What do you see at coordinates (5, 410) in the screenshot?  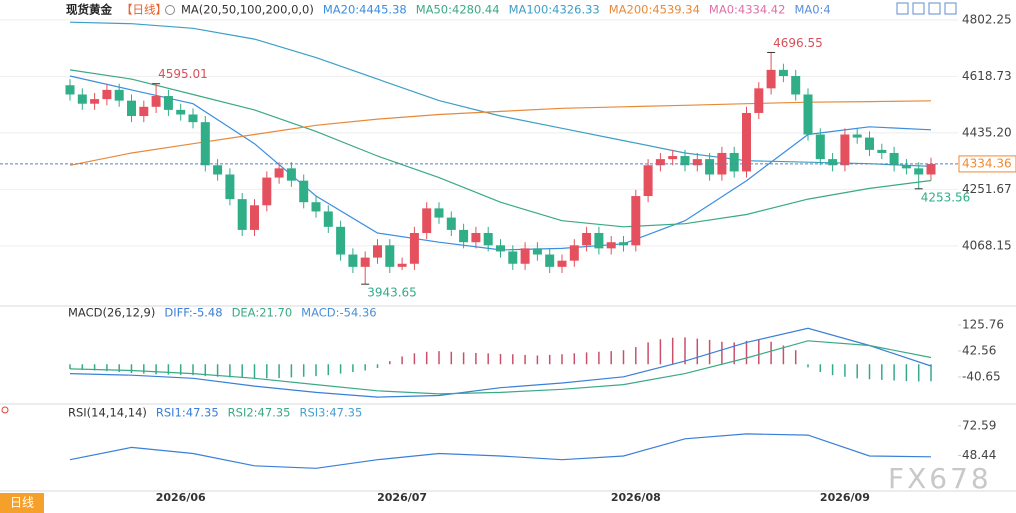 I see `pane-icon` at bounding box center [5, 410].